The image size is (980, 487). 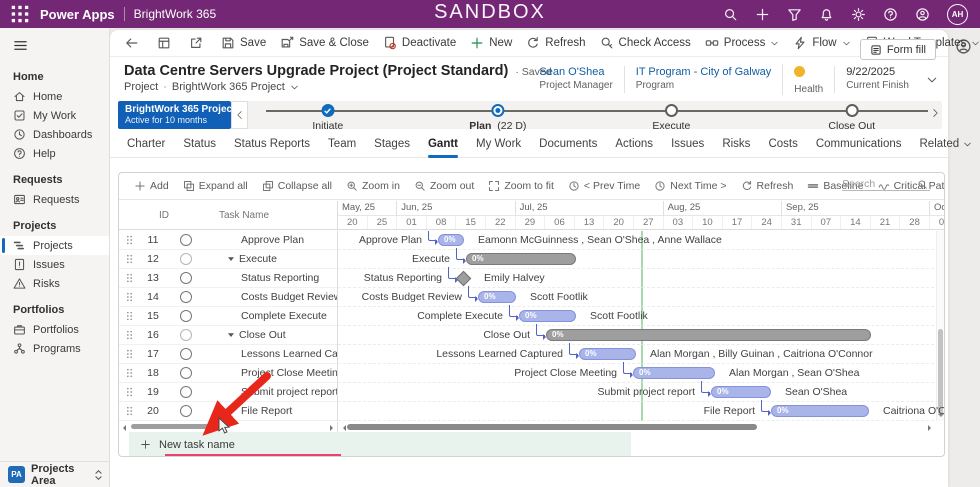 I want to click on task-row-14: 14 Costs Budget Review, so click(x=228, y=297).